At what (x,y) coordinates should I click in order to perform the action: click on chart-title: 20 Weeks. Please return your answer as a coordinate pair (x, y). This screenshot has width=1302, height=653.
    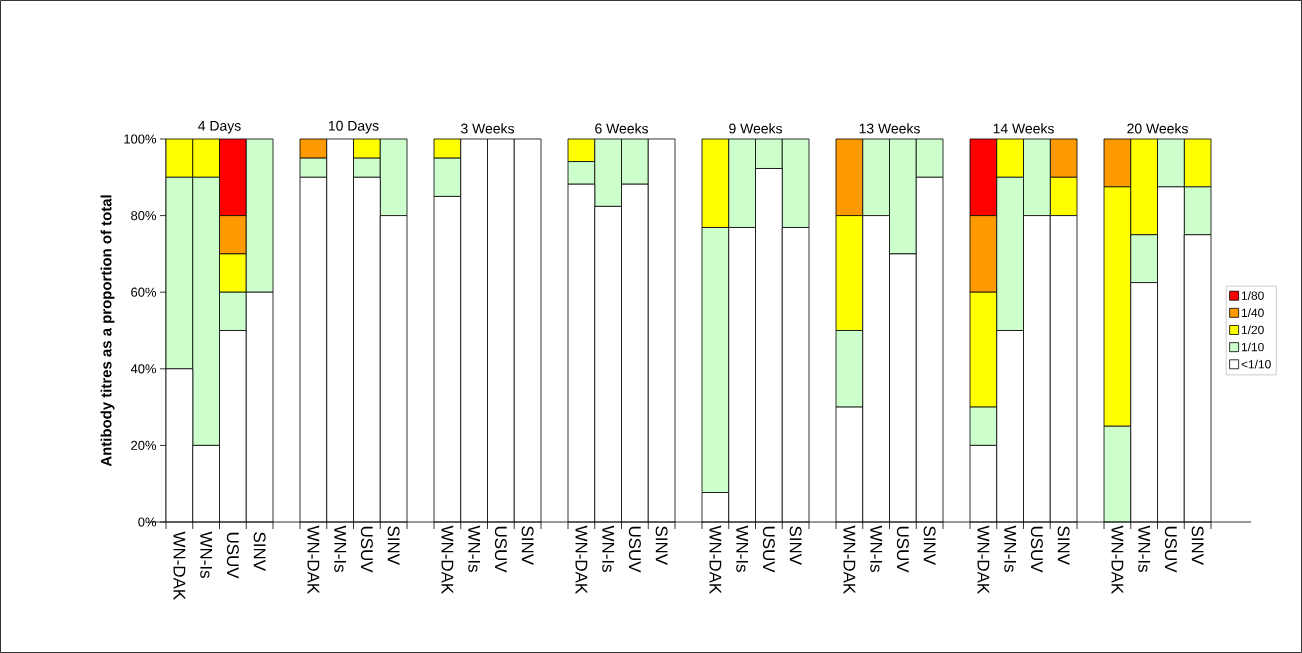
    Looking at the image, I should click on (1157, 128).